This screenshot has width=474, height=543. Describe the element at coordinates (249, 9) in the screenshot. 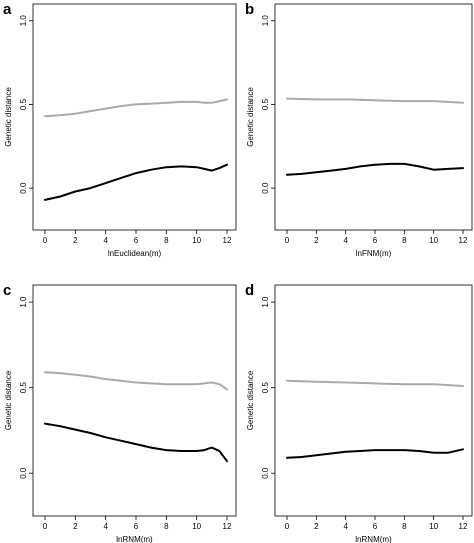

I see `panel-letter: b` at that location.